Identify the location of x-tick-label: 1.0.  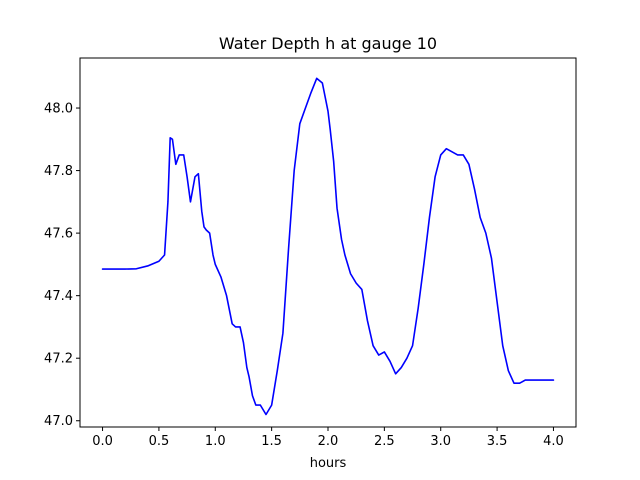
(215, 441).